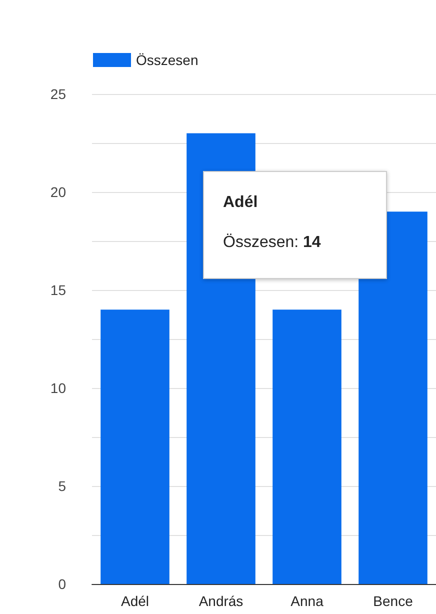 Image resolution: width=436 pixels, height=614 pixels. I want to click on y-tick-label: 15, so click(58, 290).